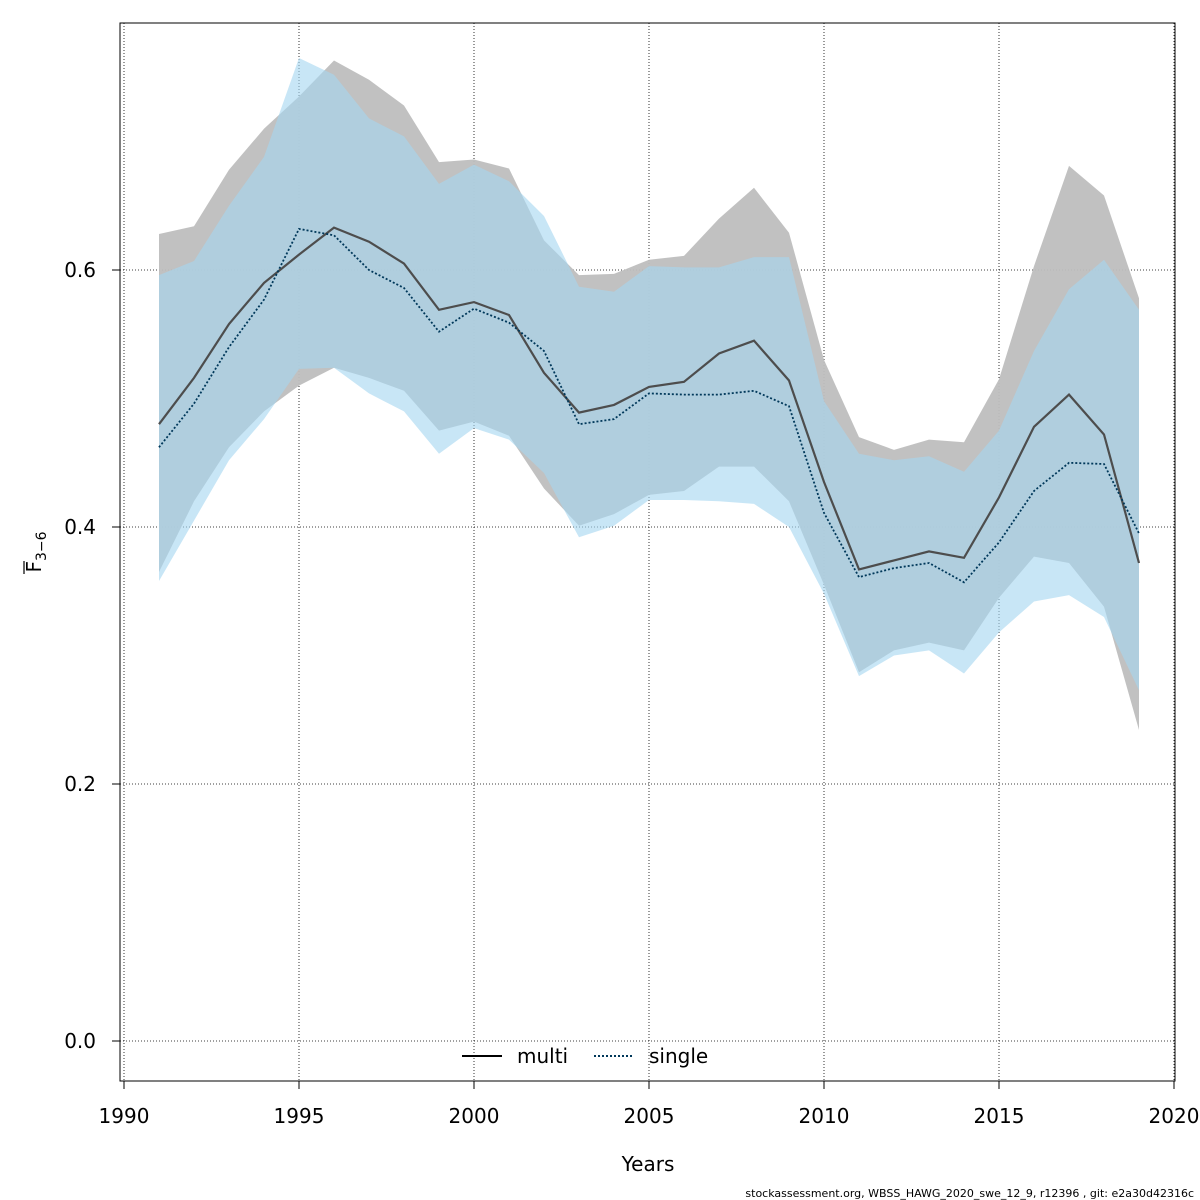 The width and height of the screenshot is (1200, 1200). I want to click on legend-label-multi: multi, so click(542, 1056).